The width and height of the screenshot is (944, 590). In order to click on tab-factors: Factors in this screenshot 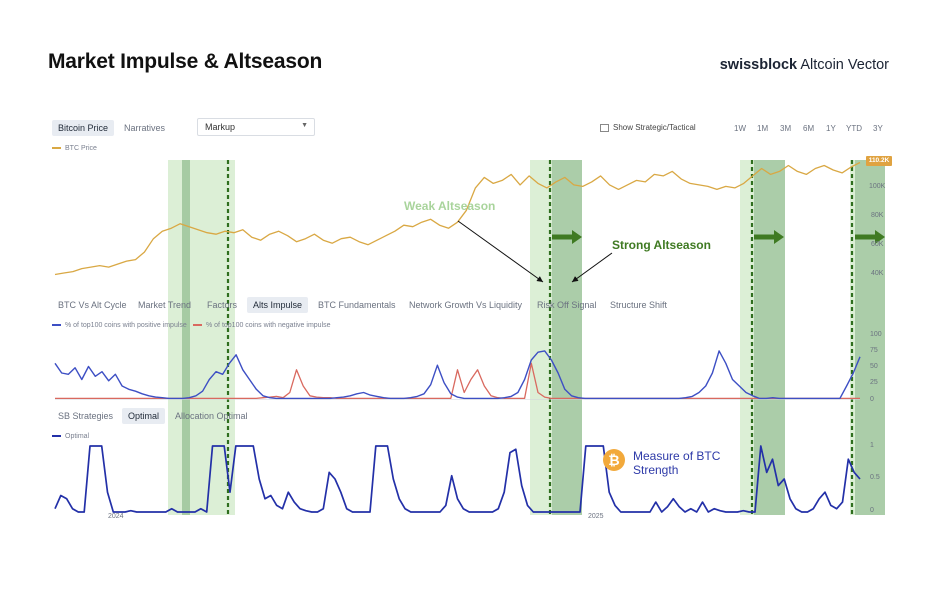, I will do `click(222, 305)`.